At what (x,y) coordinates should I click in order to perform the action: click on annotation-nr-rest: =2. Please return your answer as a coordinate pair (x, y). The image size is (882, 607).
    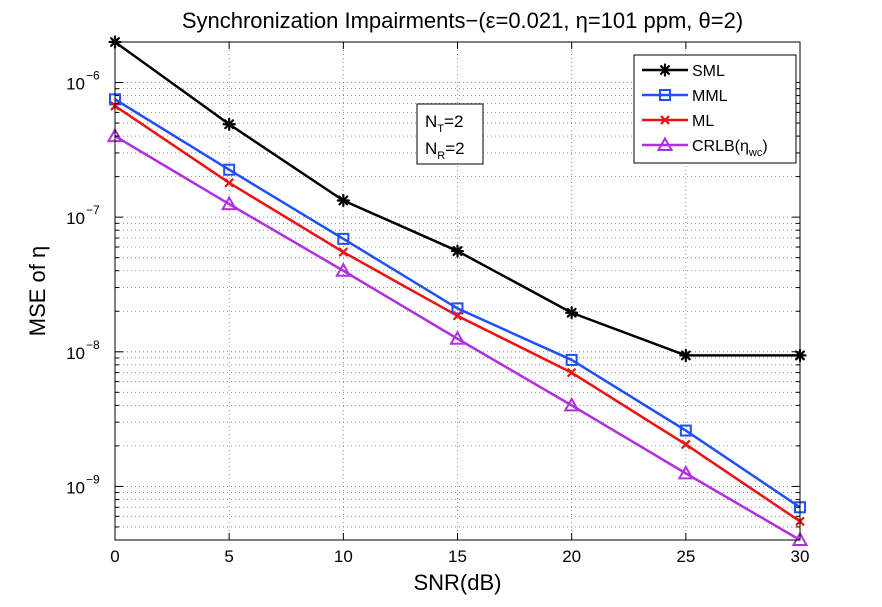
    Looking at the image, I should click on (454, 148).